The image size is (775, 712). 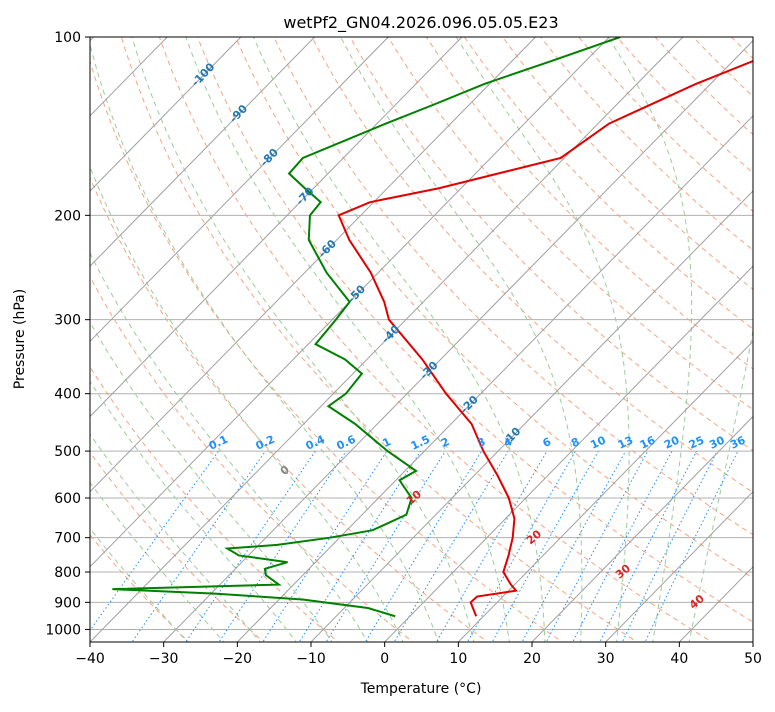 I want to click on mixing-ratio-label: 20, so click(x=672, y=442).